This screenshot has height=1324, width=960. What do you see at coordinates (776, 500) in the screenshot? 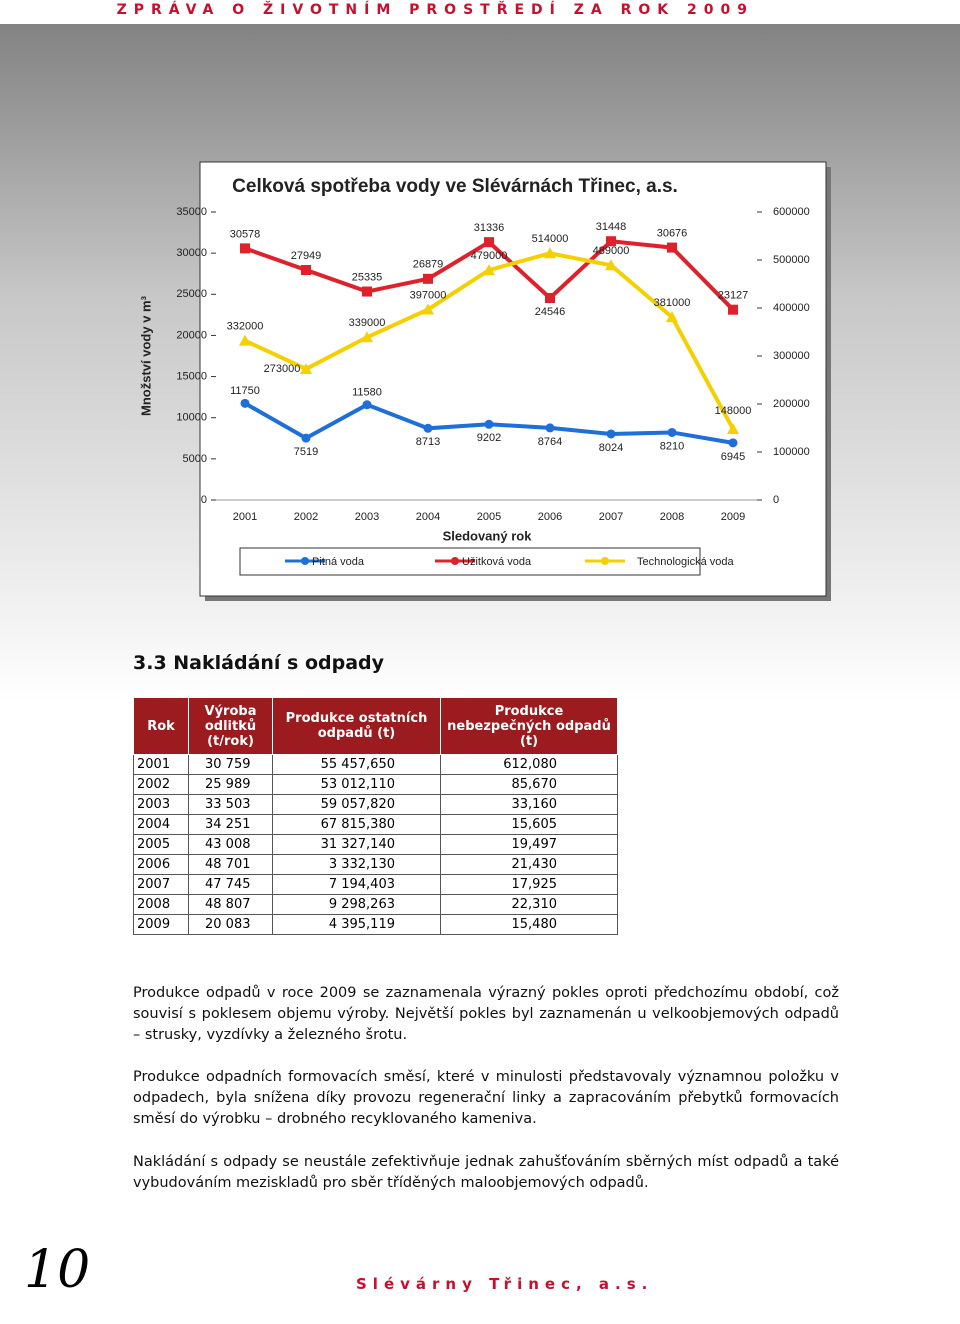
I see `y2-tick-label: 0` at bounding box center [776, 500].